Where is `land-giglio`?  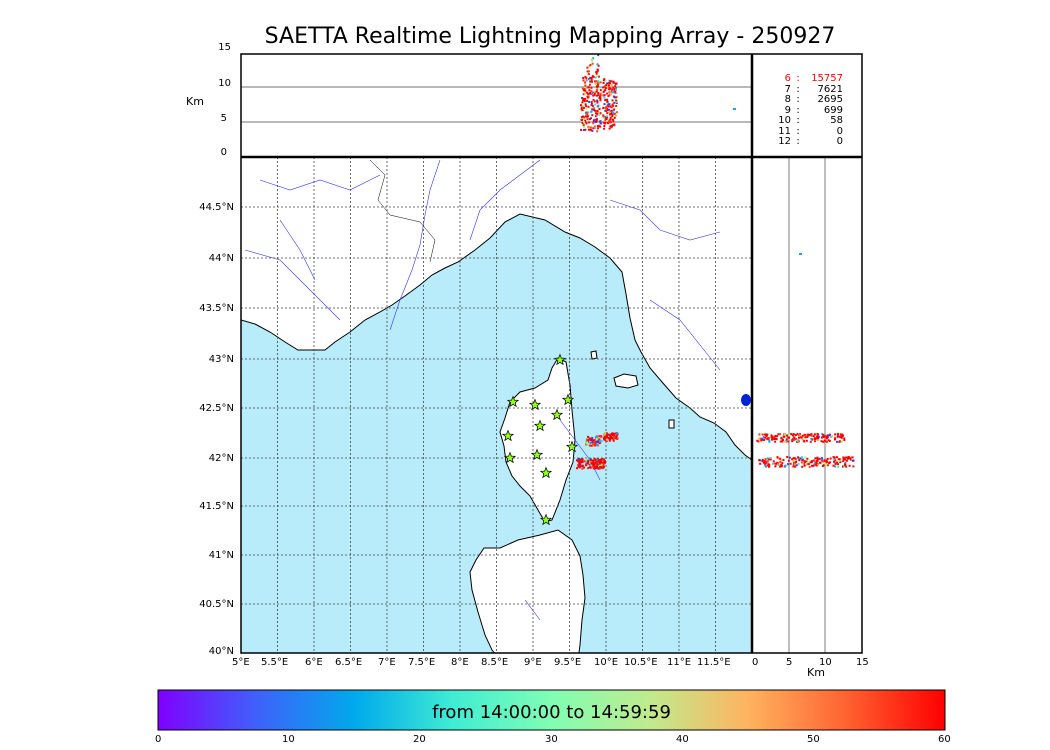 land-giglio is located at coordinates (671, 424).